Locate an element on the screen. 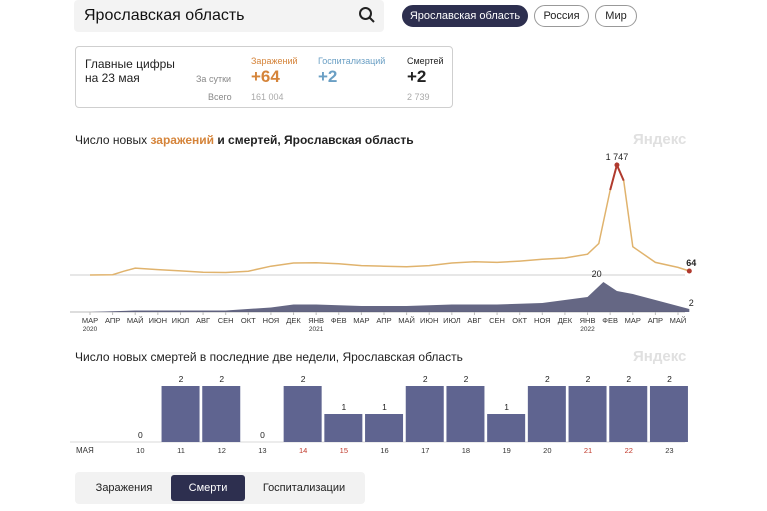 The height and width of the screenshot is (511, 767). infections-daily: +64 is located at coordinates (265, 76).